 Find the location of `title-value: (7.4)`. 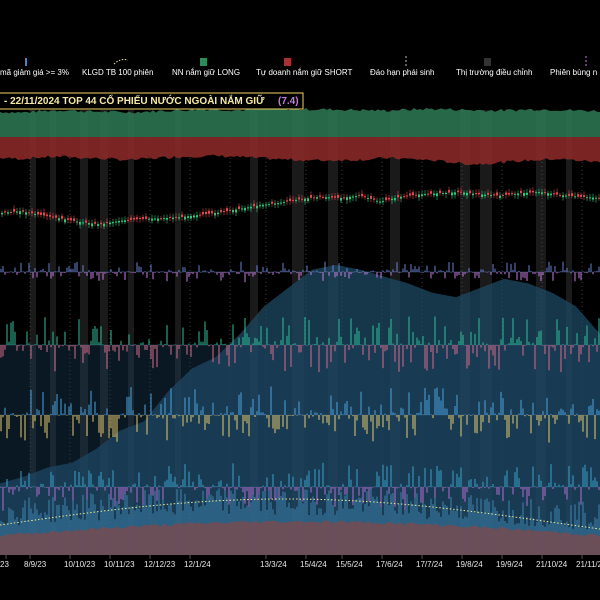

title-value: (7.4) is located at coordinates (288, 101).